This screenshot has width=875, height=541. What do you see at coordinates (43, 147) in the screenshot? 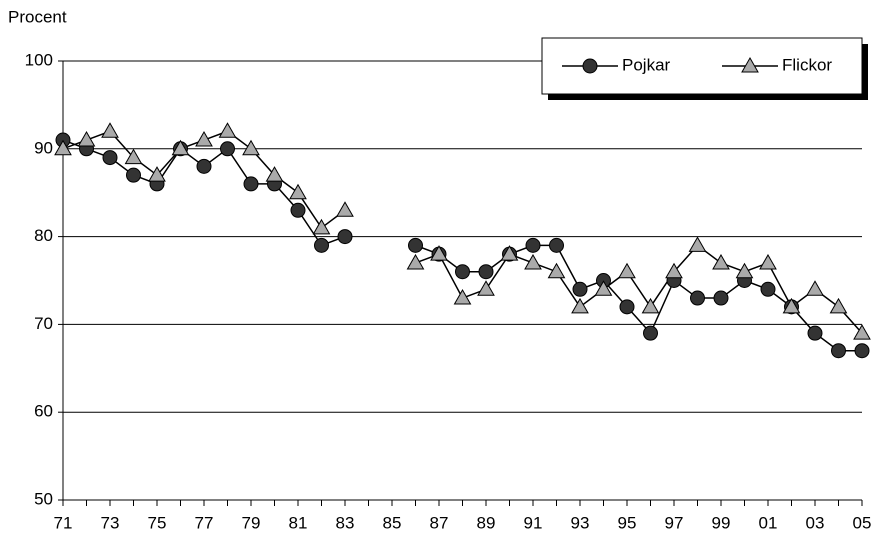
I see `y-tick-label: 90` at bounding box center [43, 147].